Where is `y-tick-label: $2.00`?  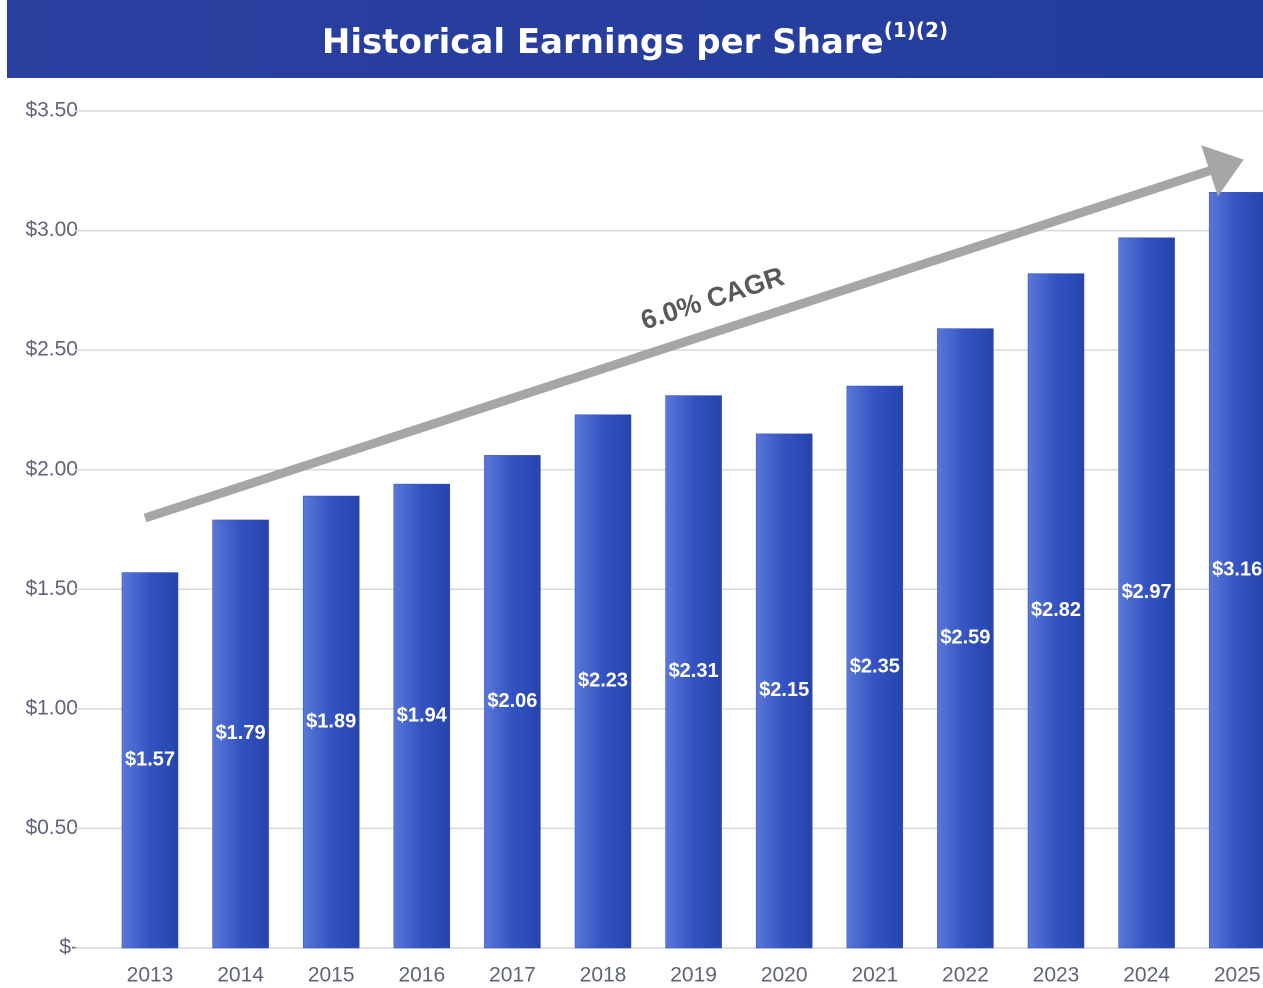 y-tick-label: $2.00 is located at coordinates (51, 468).